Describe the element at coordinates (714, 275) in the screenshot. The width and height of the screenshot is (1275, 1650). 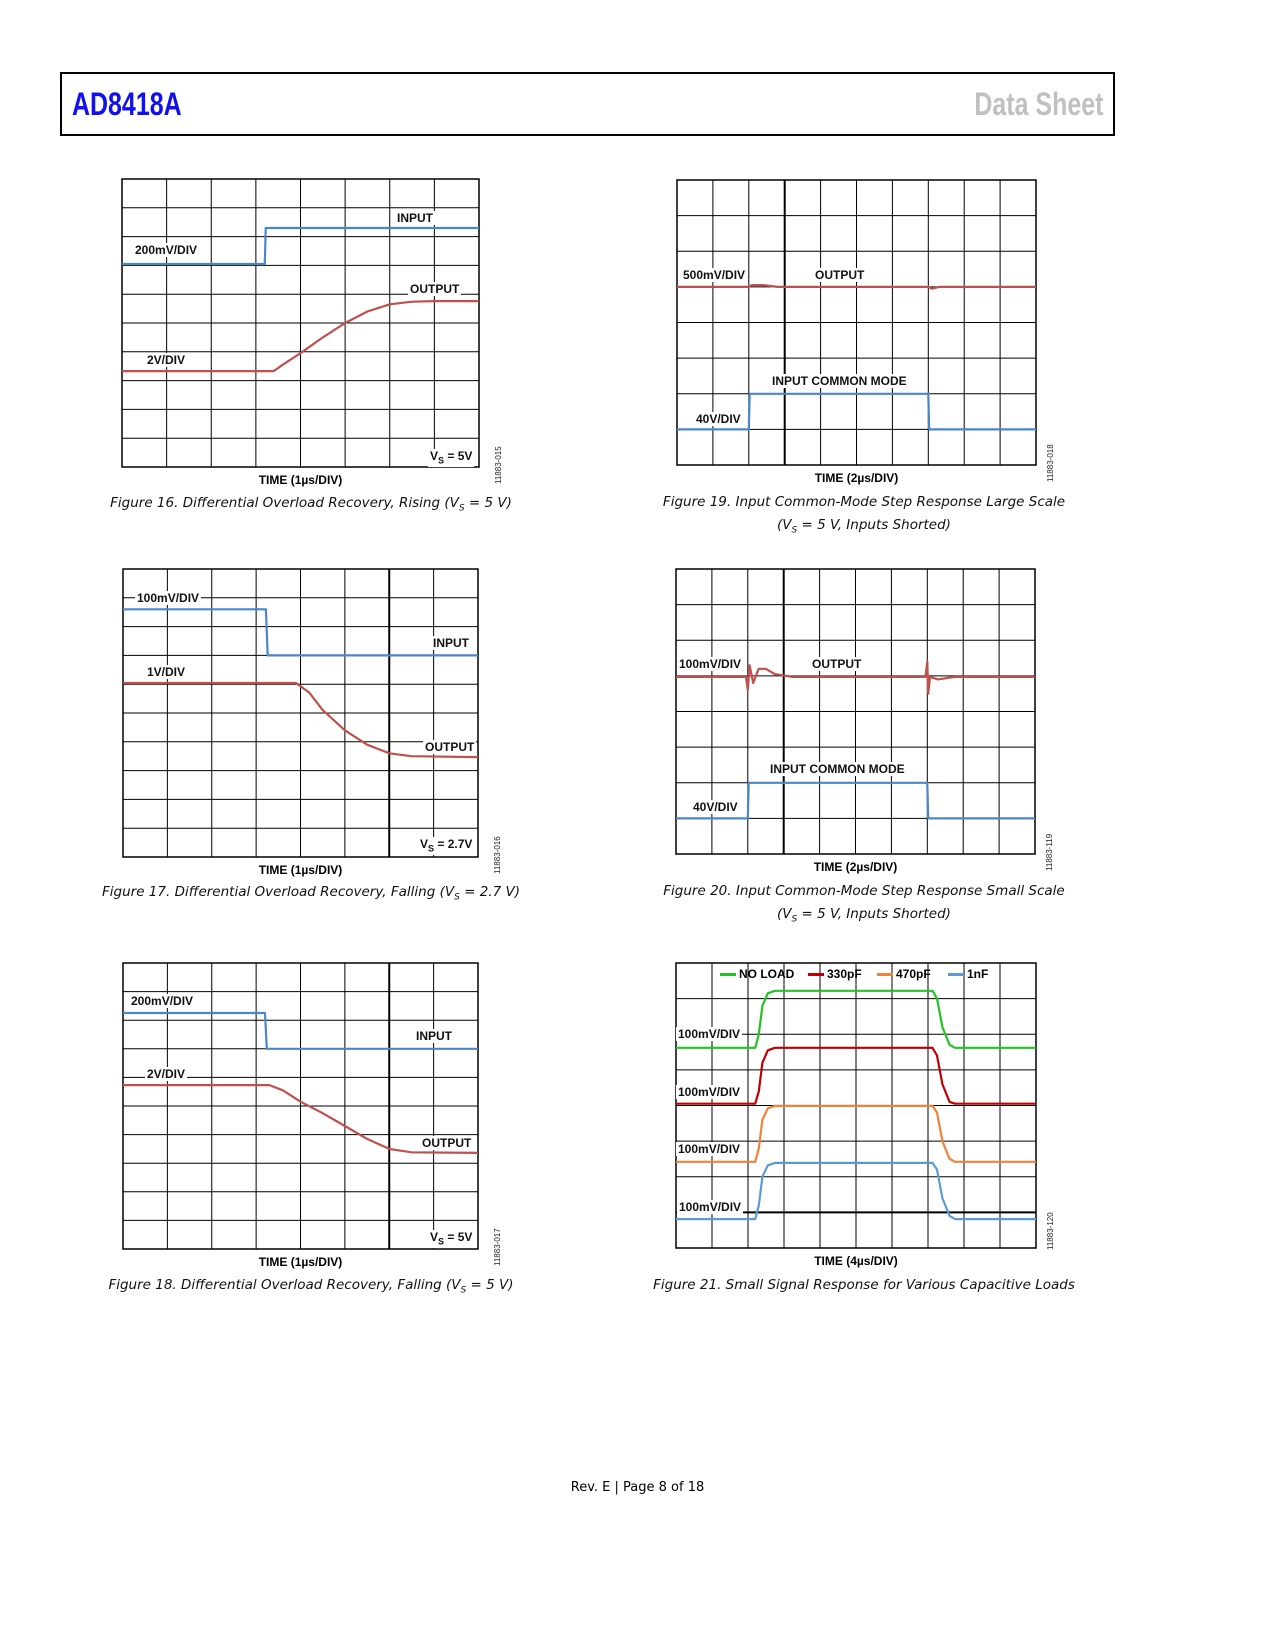
I see `trace-label: 500mV/DIV` at that location.